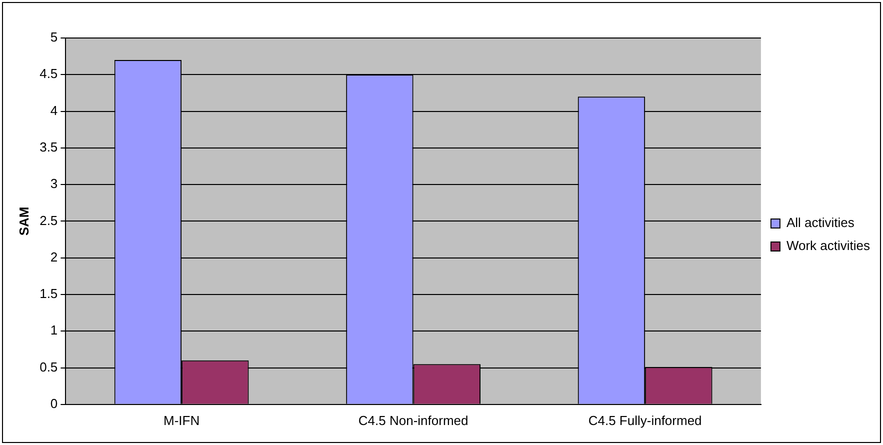  What do you see at coordinates (49, 366) in the screenshot?
I see `y-tick-label: 0.5` at bounding box center [49, 366].